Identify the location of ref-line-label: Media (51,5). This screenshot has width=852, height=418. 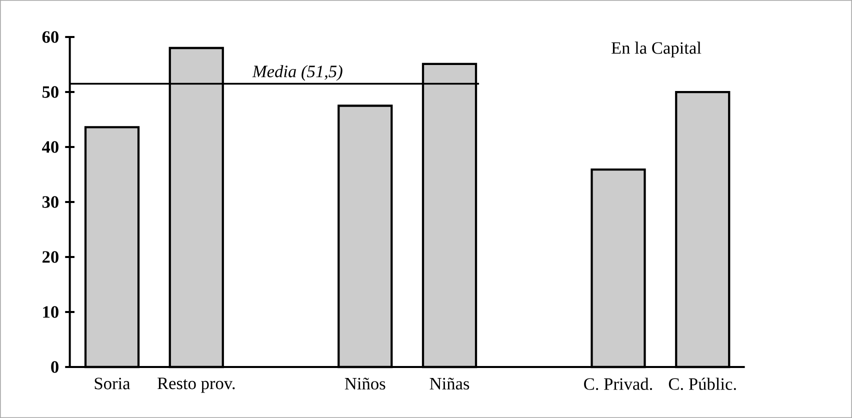
(297, 73).